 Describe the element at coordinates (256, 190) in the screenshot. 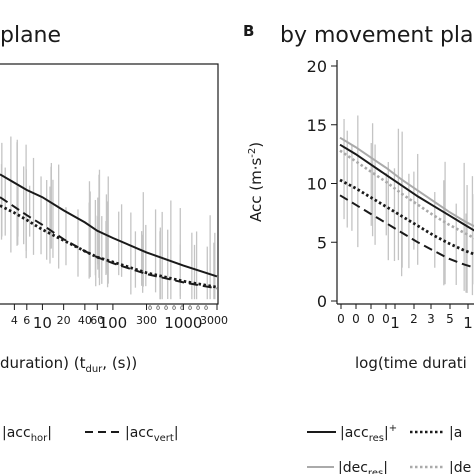

I see `right-y-axis-label-main: Acc (m·s` at that location.